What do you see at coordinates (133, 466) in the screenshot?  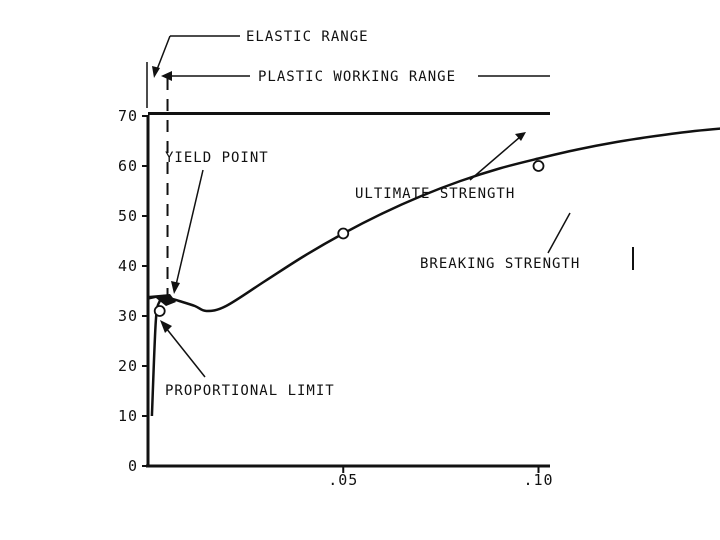 I see `y-tick-label: 0` at bounding box center [133, 466].